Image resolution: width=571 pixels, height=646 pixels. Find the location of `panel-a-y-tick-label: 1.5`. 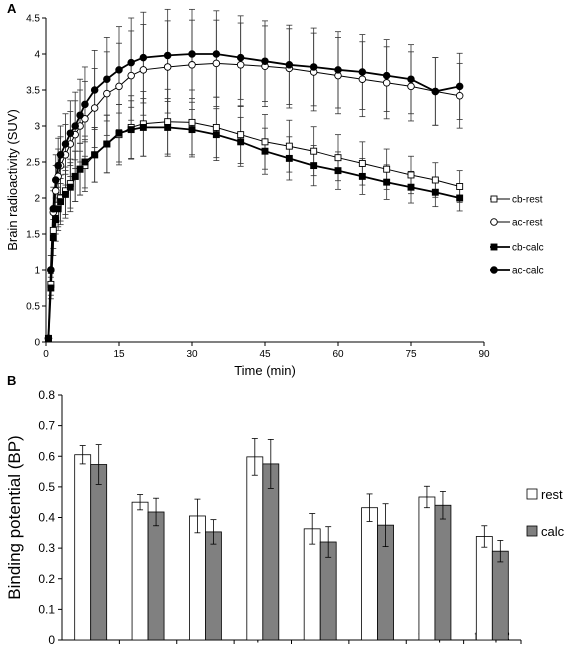

panel-a-y-tick-label: 1.5 is located at coordinates (33, 235).